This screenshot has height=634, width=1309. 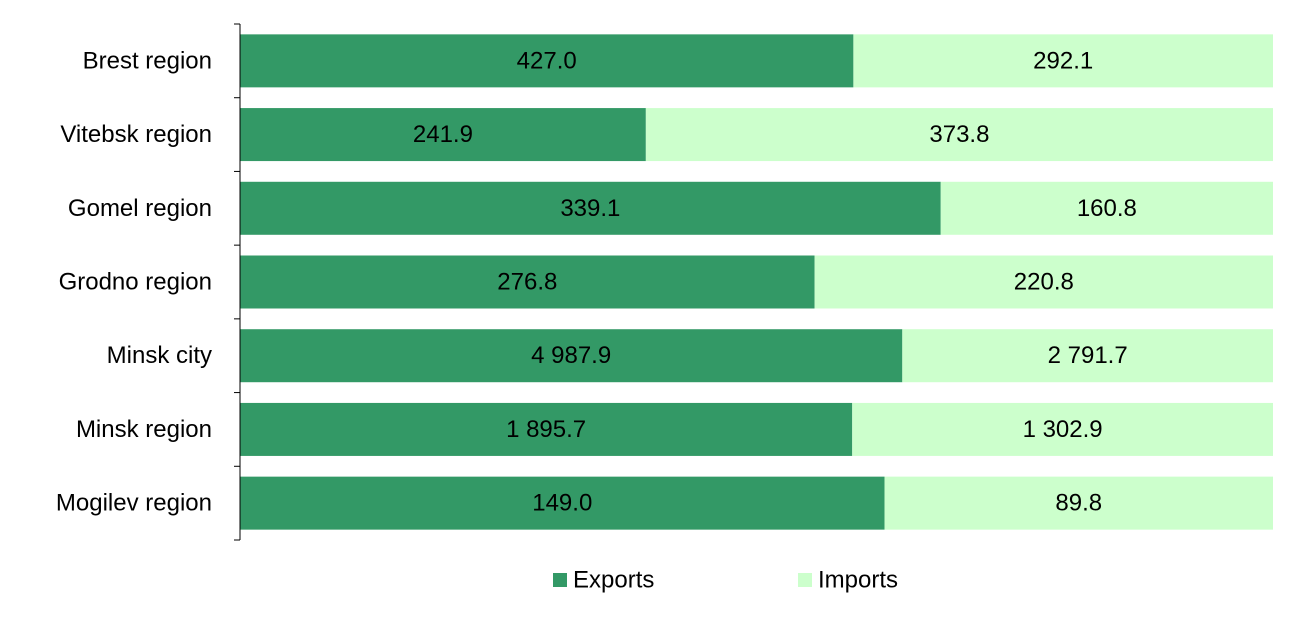 I want to click on legend-label-imports: Imports, so click(x=858, y=580).